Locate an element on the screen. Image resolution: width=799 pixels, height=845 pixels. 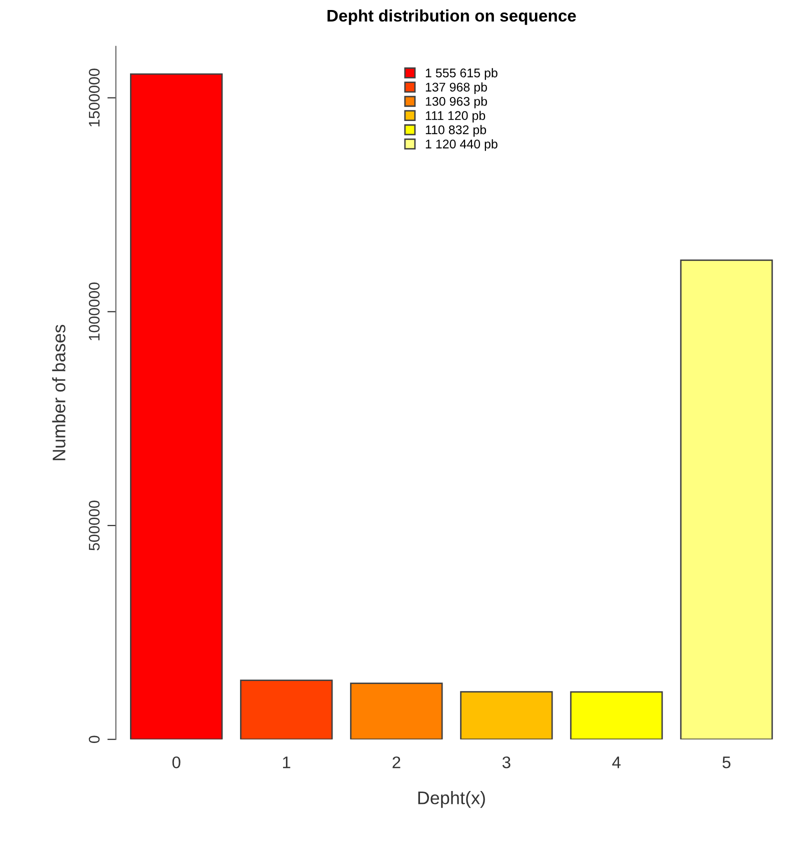
x-tick-label: 3 is located at coordinates (506, 762).